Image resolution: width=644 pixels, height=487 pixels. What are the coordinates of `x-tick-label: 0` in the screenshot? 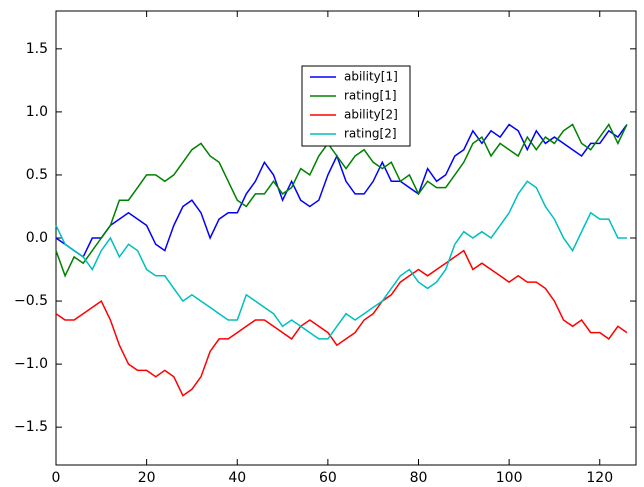 It's located at (56, 478).